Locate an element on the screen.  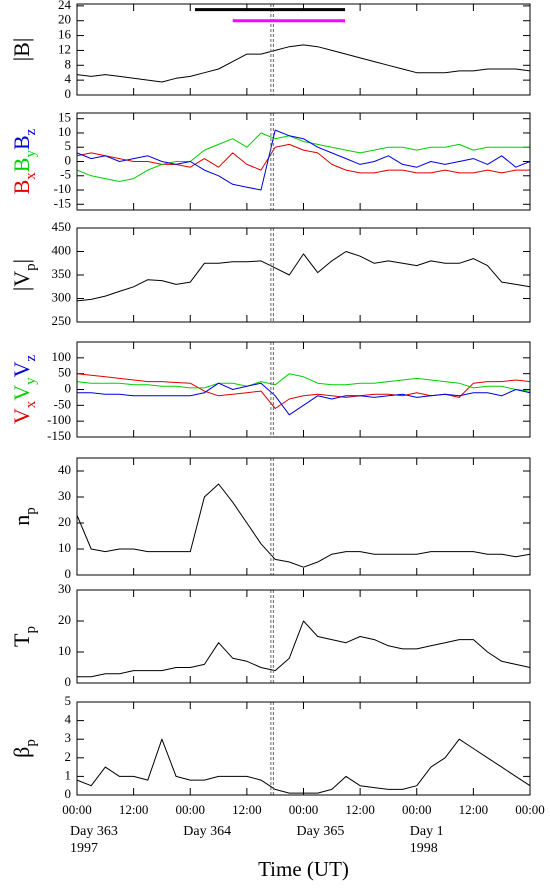
x-axis-label: Time (UT) is located at coordinates (303, 869).